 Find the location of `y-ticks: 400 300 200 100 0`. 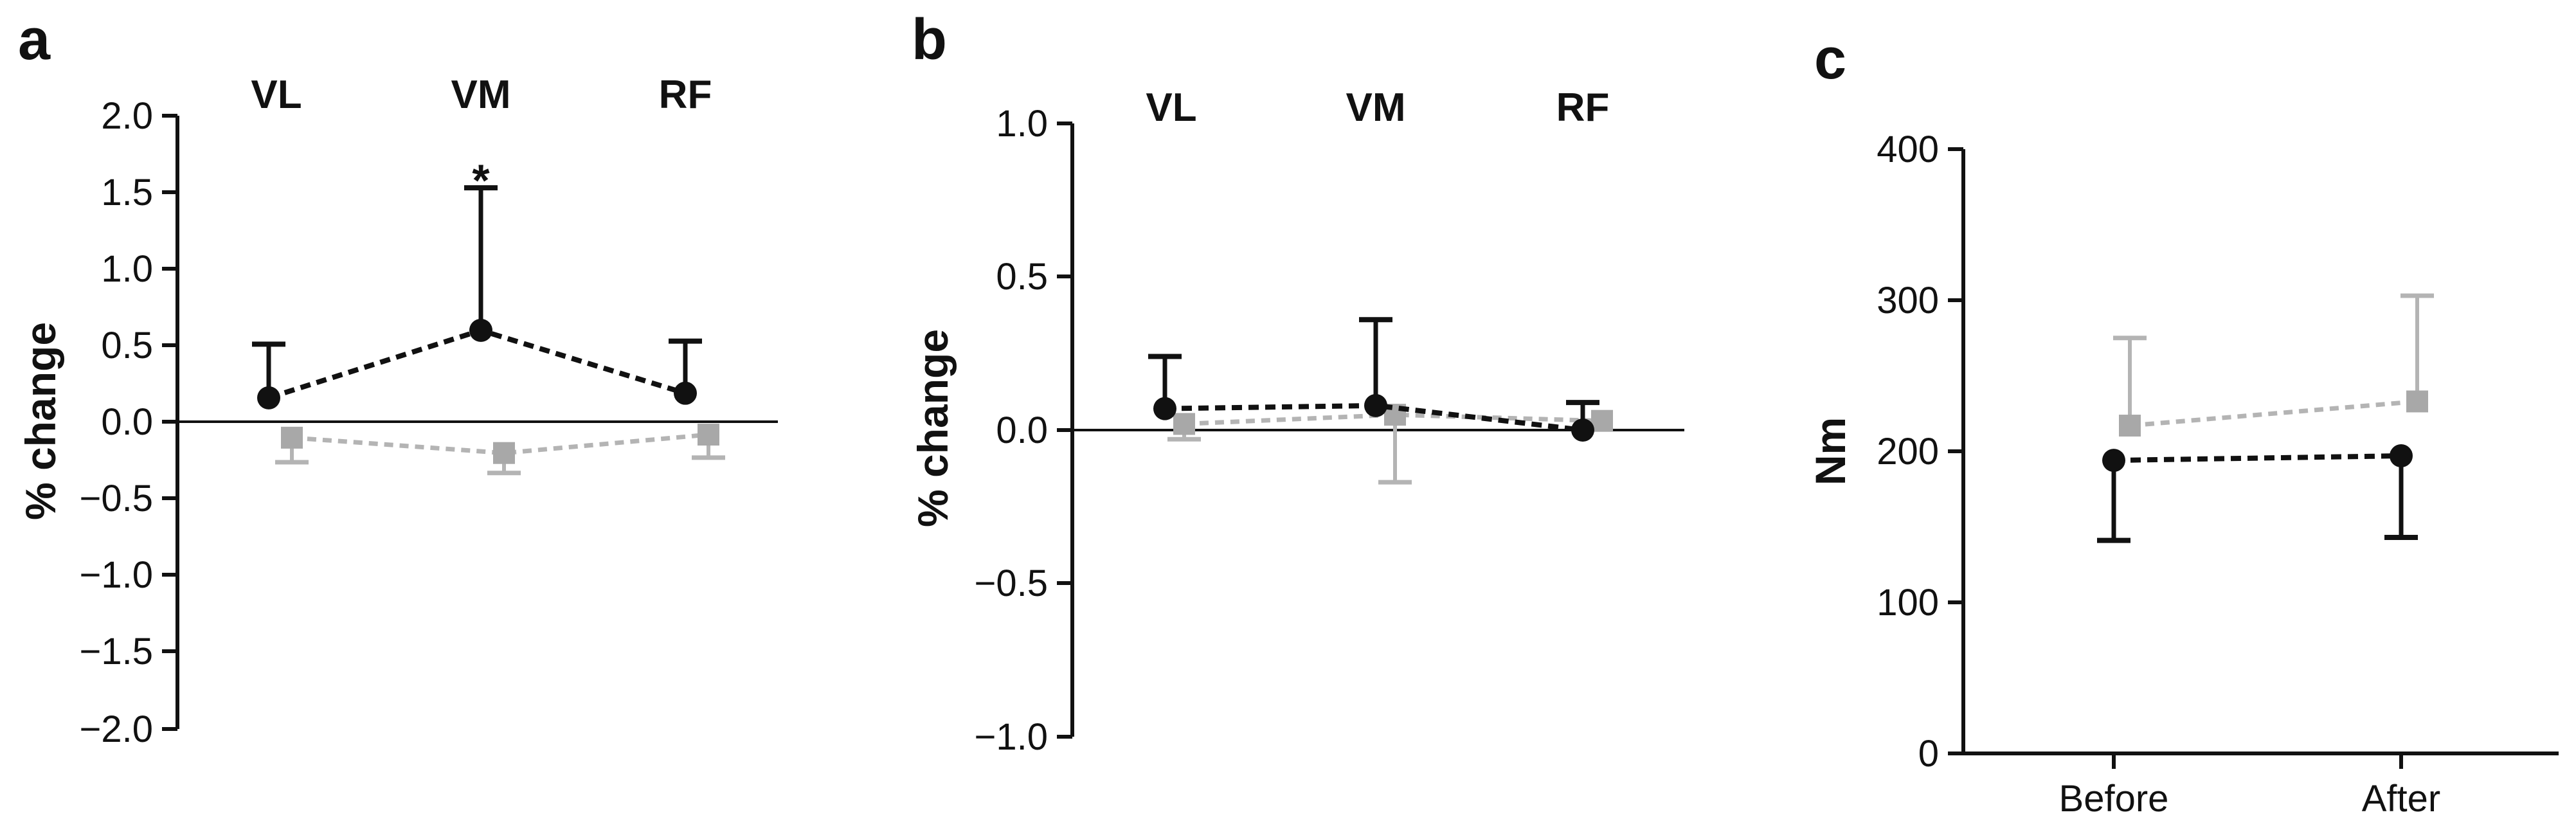

y-ticks: 400 300 200 100 0 is located at coordinates (1920, 452).